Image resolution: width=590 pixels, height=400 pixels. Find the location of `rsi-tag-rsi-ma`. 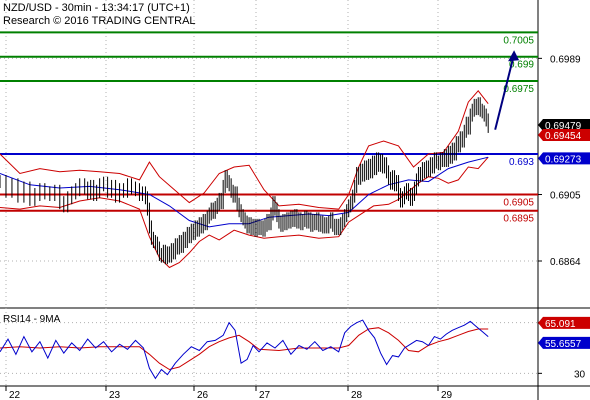

rsi-tag-rsi-ma is located at coordinates (564, 322).